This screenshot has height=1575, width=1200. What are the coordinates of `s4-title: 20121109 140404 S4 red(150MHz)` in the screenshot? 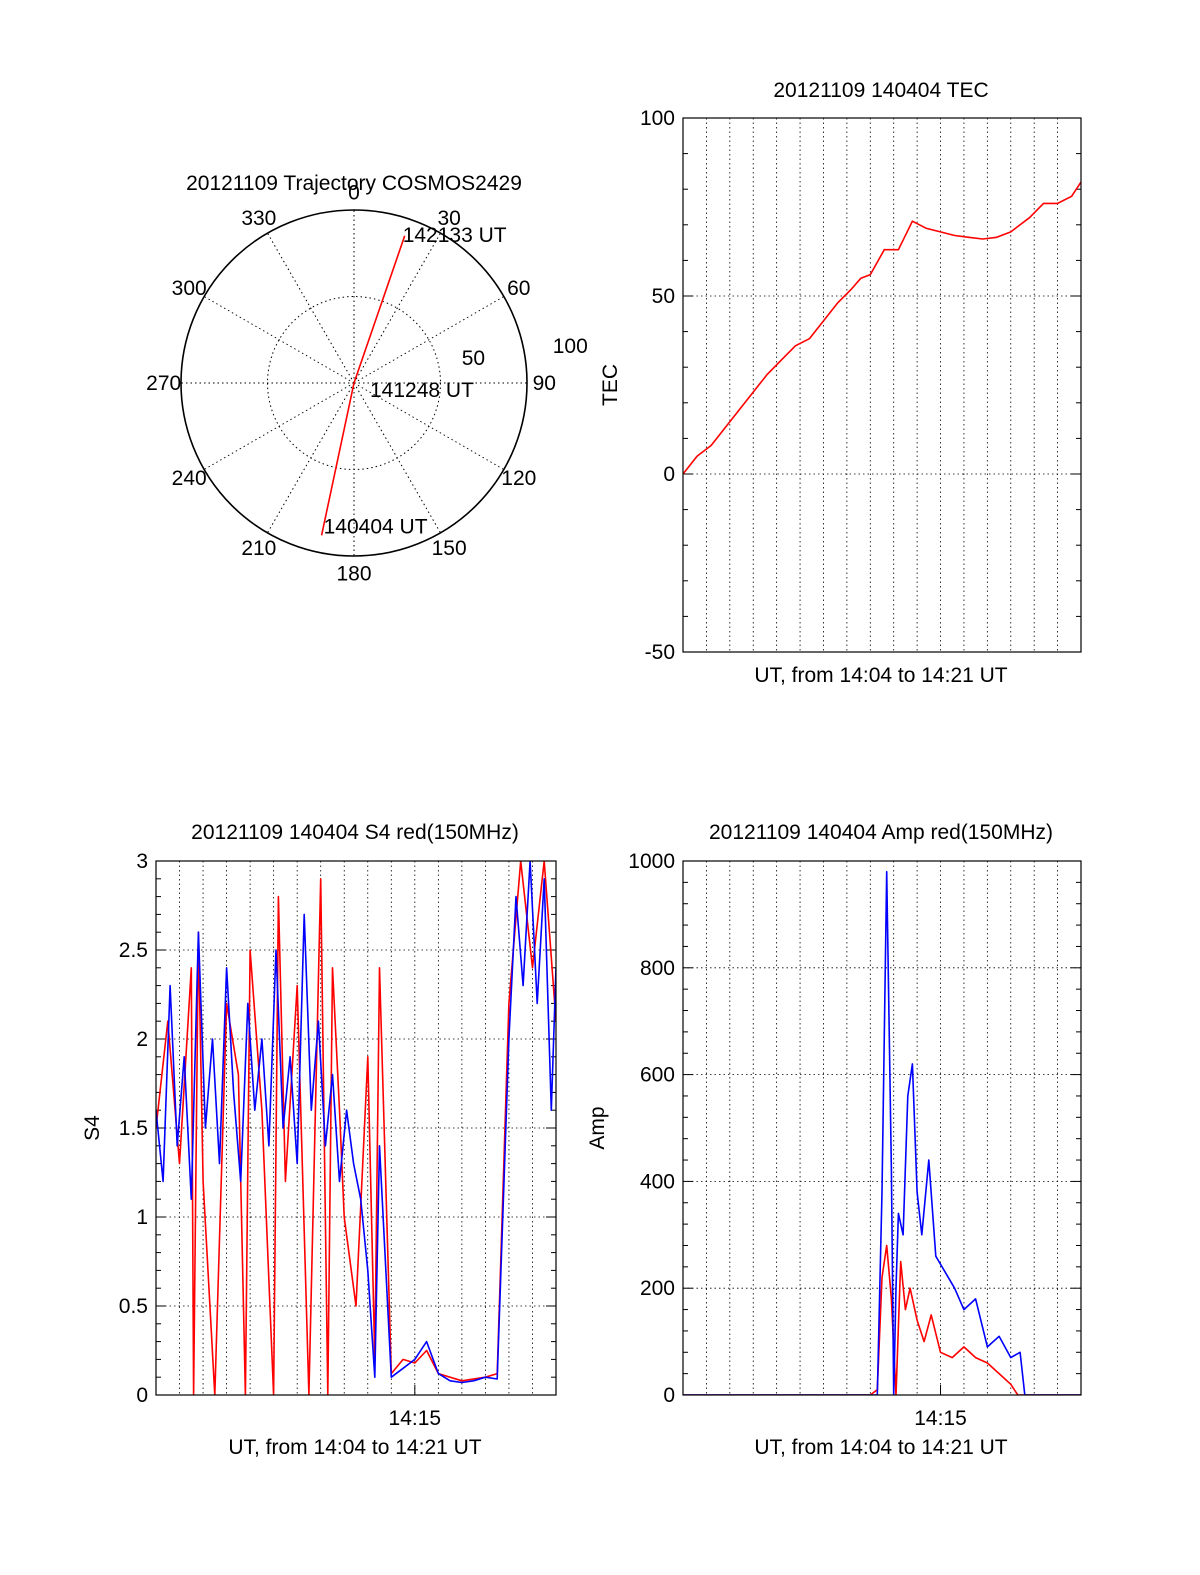 It's located at (355, 832).